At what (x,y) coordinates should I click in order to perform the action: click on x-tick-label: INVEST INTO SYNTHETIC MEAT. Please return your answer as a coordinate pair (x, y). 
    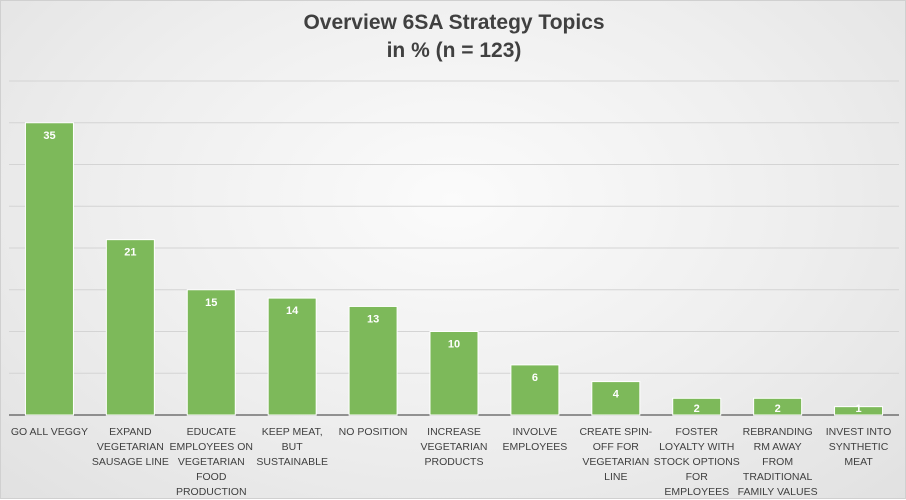
    Looking at the image, I should click on (859, 447).